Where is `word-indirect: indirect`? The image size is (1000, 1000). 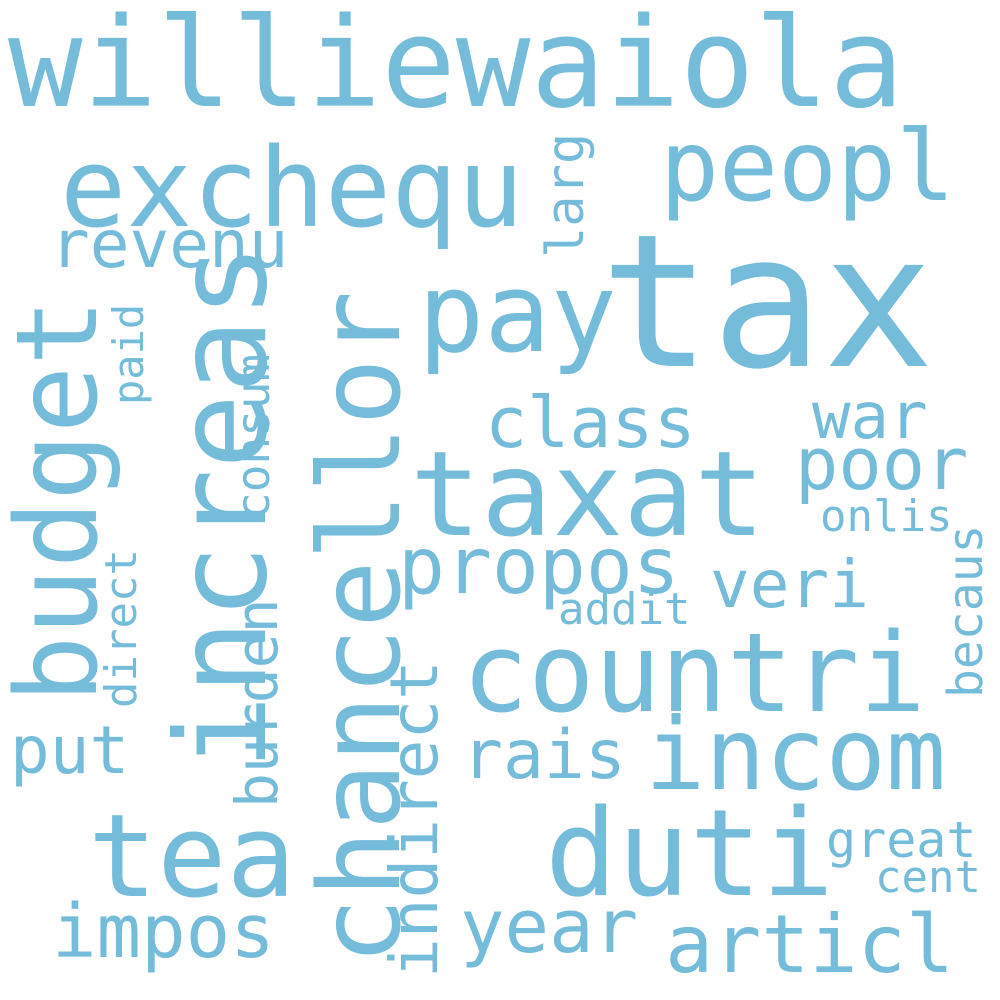 word-indirect: indirect is located at coordinates (414, 819).